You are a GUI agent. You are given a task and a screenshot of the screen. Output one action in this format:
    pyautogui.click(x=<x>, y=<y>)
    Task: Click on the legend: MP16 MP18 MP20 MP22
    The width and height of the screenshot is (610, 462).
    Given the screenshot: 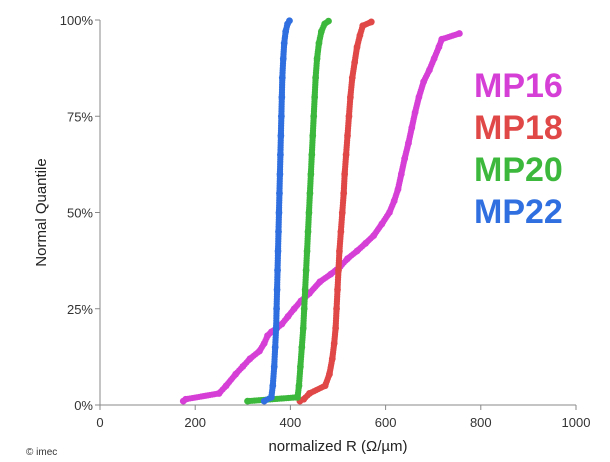 What is the action you would take?
    pyautogui.click(x=518, y=149)
    